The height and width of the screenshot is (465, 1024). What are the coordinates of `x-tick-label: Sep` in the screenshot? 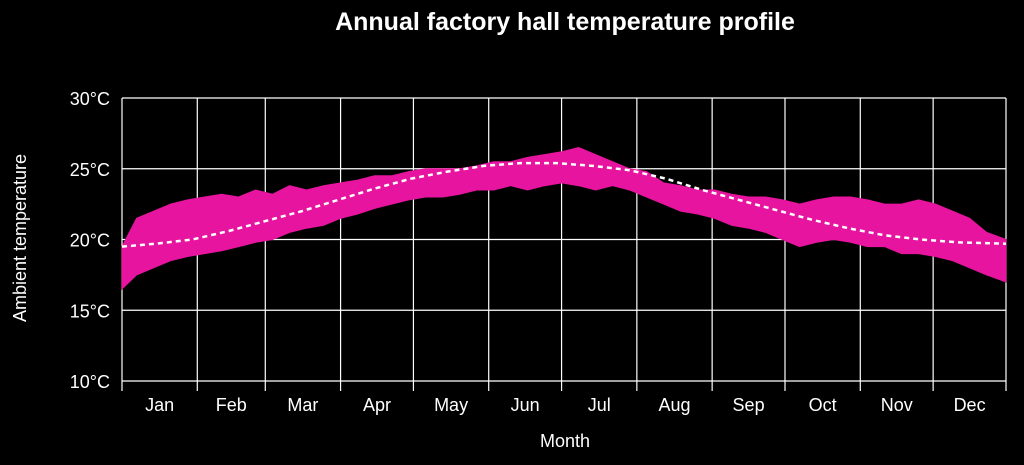 It's located at (749, 405).